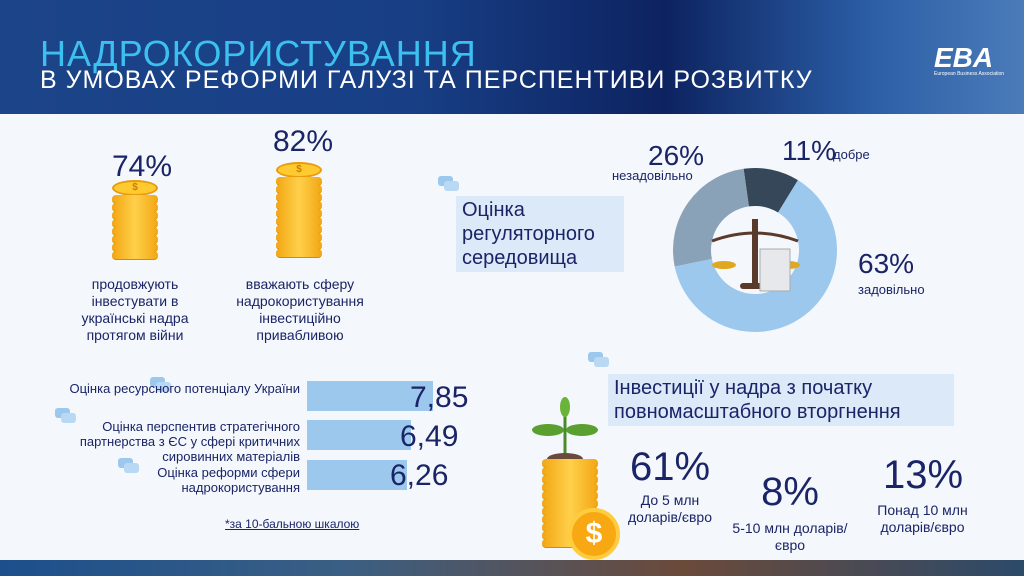 The width and height of the screenshot is (1024, 576). I want to click on rating-value: 6,26, so click(419, 475).